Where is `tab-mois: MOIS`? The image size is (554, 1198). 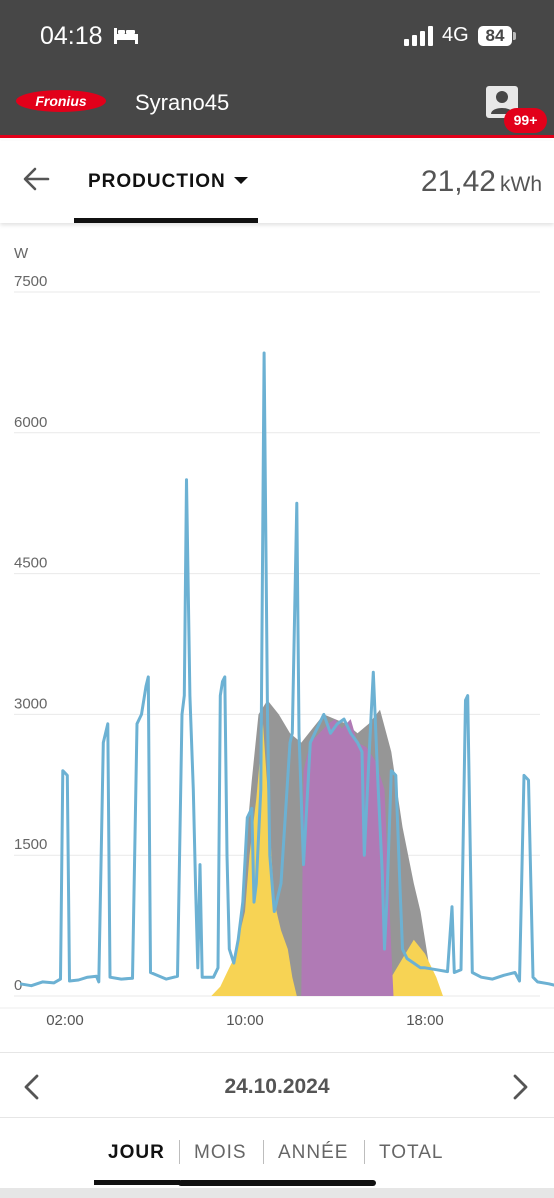
tab-mois: MOIS is located at coordinates (220, 1152).